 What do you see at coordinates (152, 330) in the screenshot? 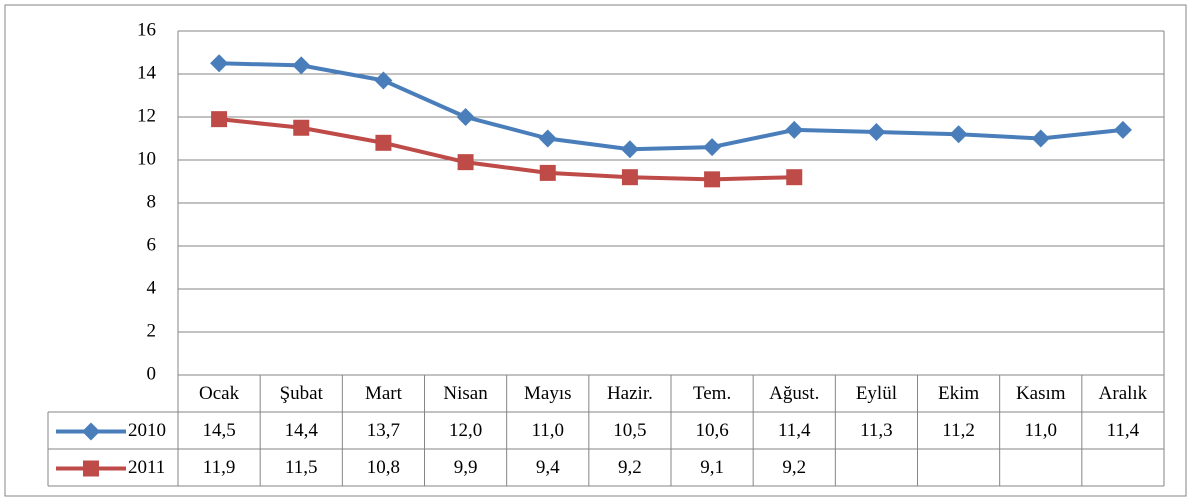
I see `y-tick-label: 2` at bounding box center [152, 330].